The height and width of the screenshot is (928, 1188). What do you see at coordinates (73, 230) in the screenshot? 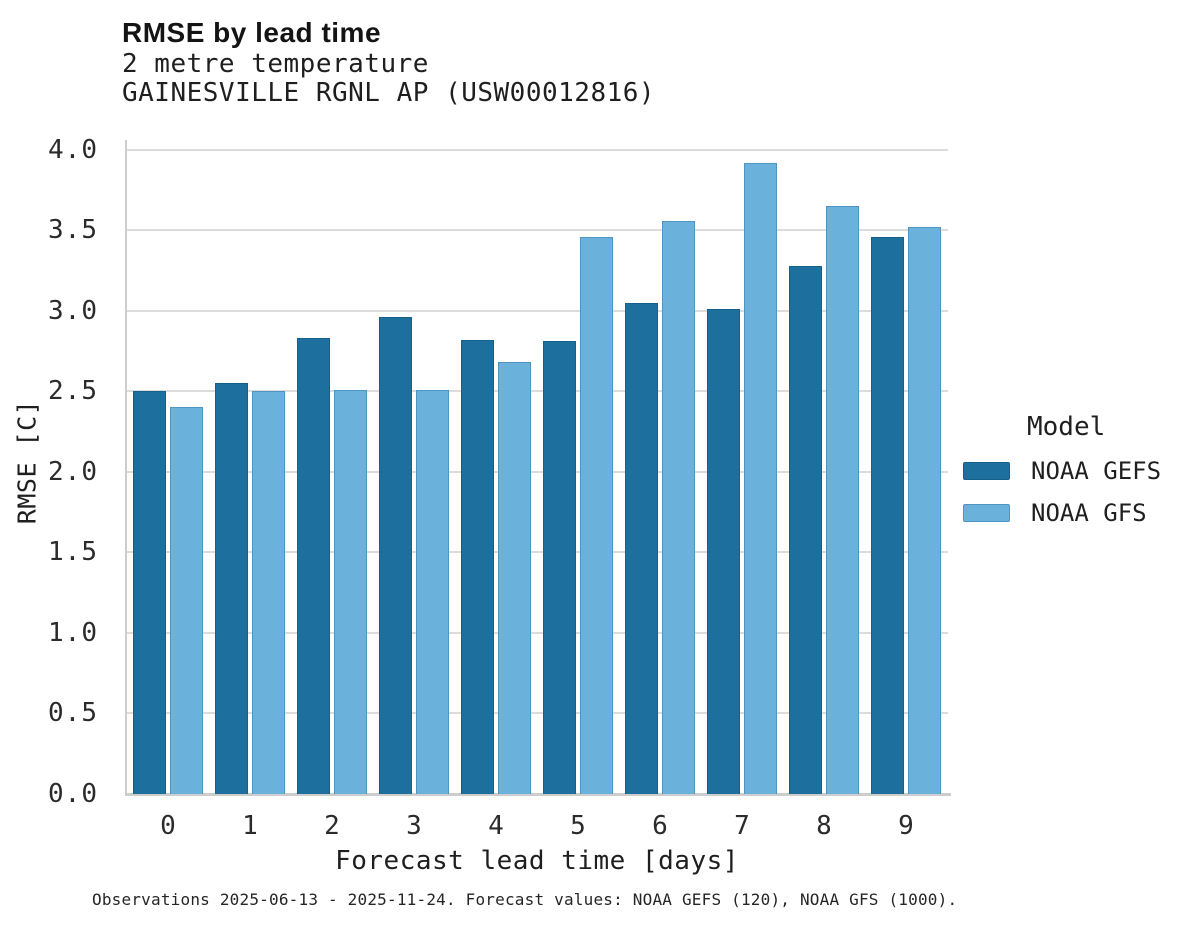
I see `y-tick-label: 3.5` at bounding box center [73, 230].